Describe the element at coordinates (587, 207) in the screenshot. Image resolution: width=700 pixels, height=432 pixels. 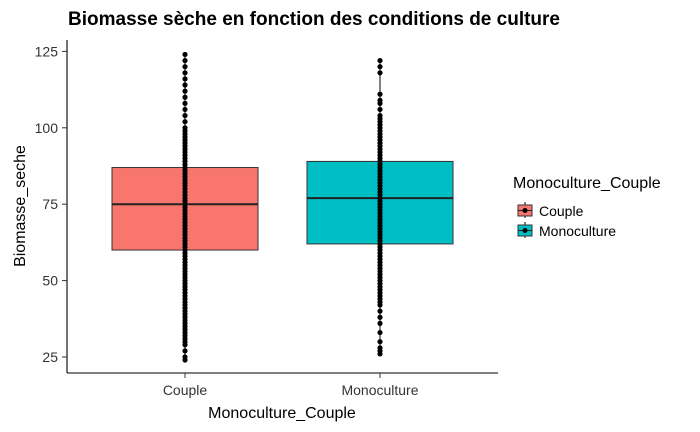
I see `legend: Monoculture_Couple Couple Monoculture` at that location.